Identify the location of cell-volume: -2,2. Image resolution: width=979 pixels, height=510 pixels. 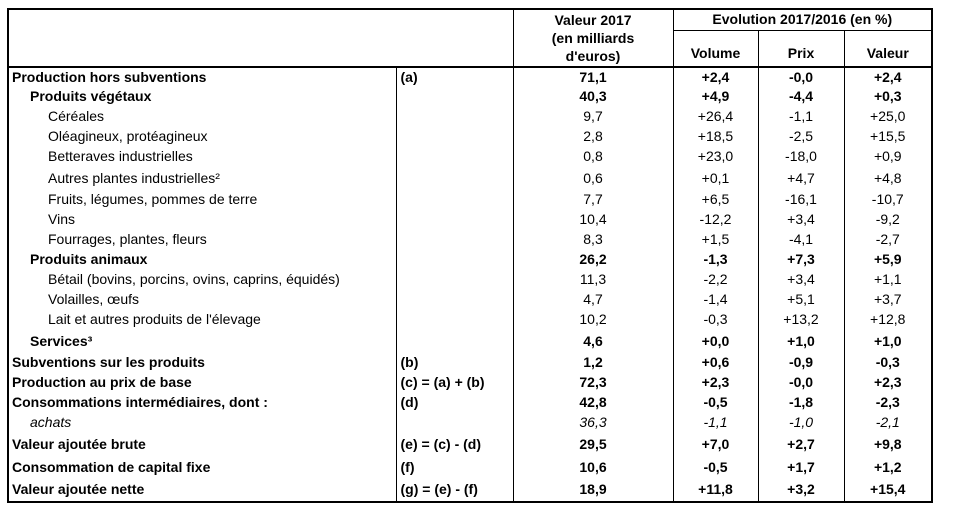
(715, 280).